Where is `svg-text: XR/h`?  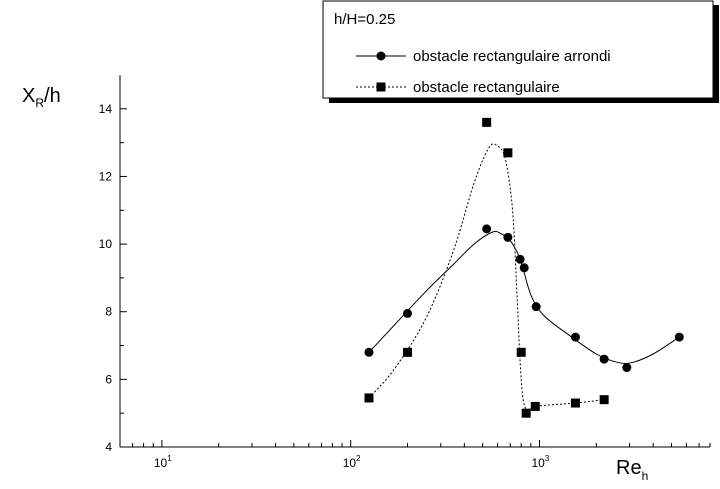
svg-text: XR/h is located at coordinates (41, 97).